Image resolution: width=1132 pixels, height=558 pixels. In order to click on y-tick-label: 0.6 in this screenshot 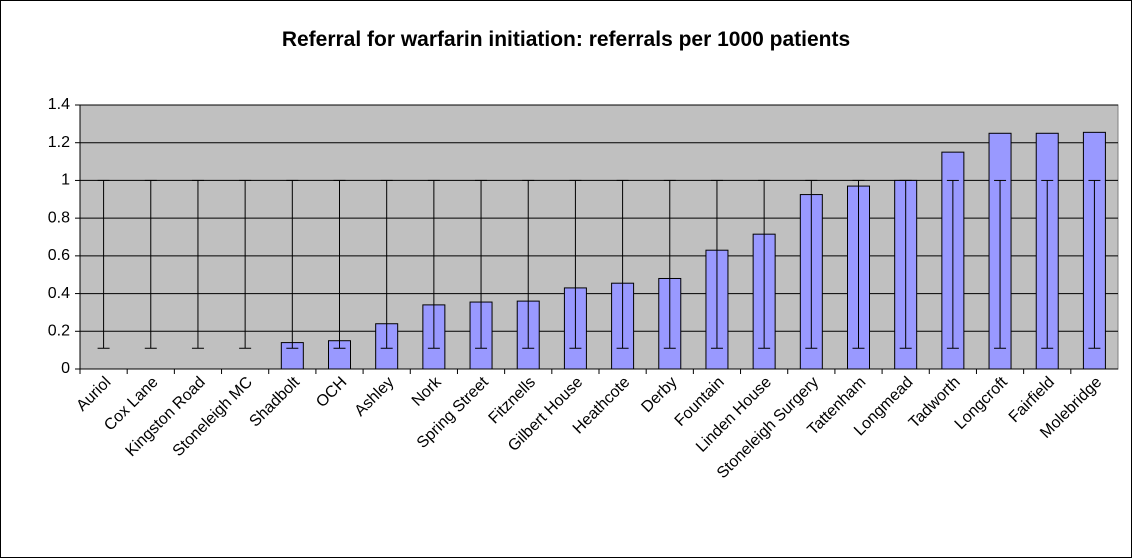, I will do `click(59, 255)`.